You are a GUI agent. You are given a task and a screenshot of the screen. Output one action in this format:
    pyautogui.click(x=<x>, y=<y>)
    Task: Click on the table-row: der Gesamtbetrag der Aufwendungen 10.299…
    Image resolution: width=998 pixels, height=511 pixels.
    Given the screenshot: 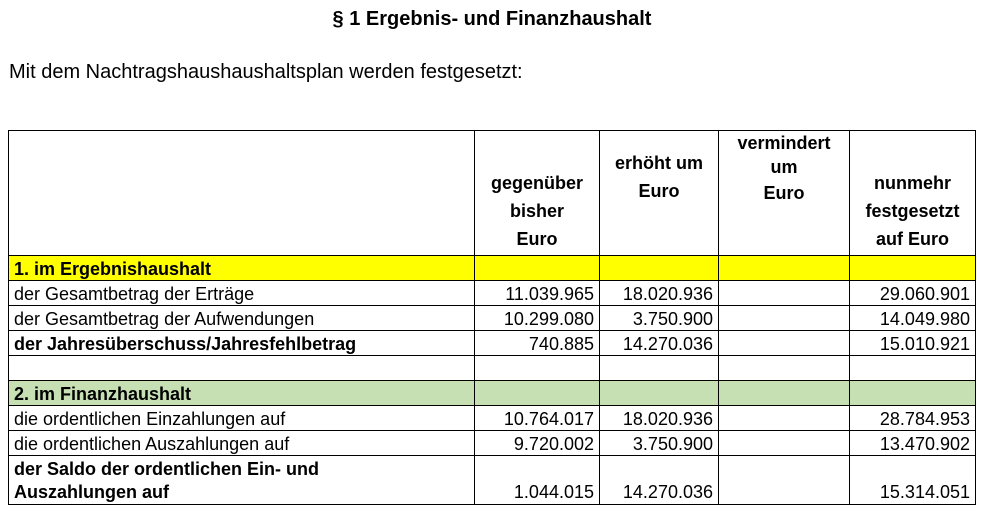 What is the action you would take?
    pyautogui.click(x=492, y=318)
    